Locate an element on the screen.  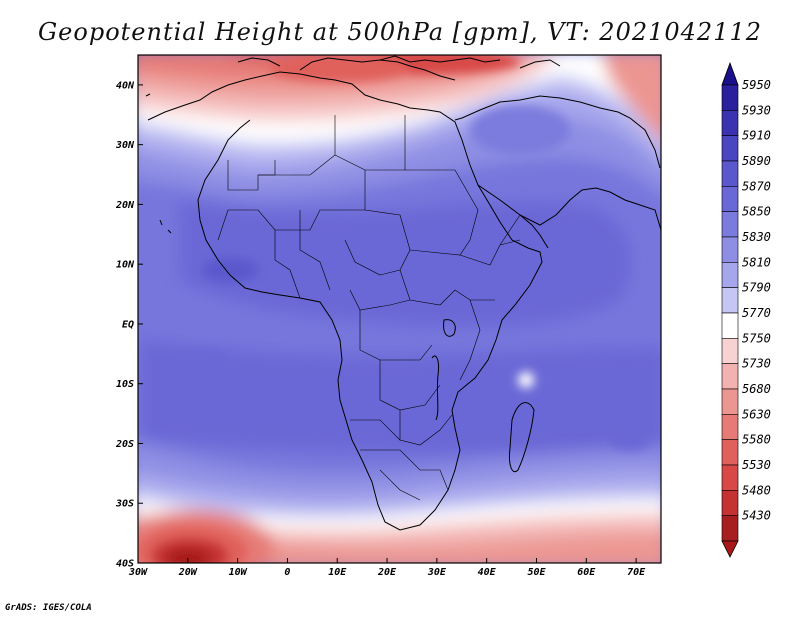
colorbar-label: 5680 is located at coordinates (756, 389).